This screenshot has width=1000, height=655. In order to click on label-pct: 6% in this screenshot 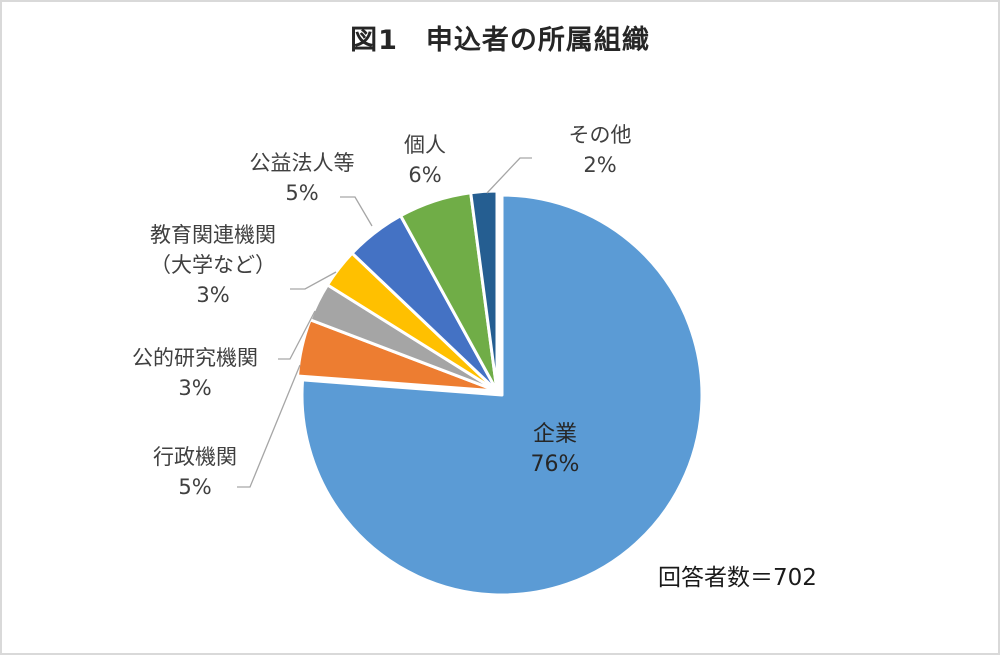, I will do `click(425, 175)`.